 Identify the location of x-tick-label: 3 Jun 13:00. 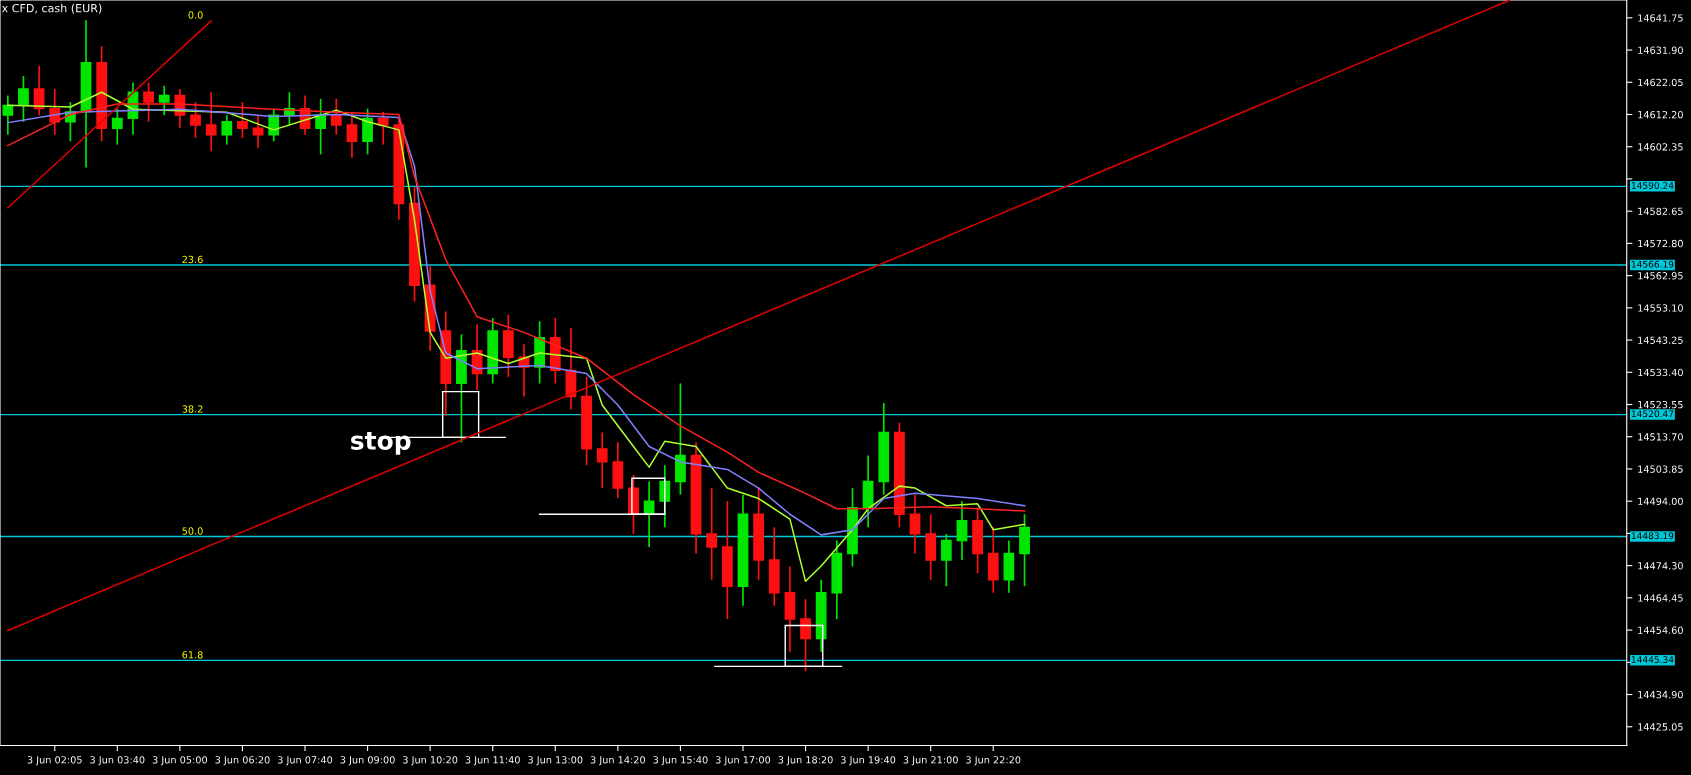
(555, 761).